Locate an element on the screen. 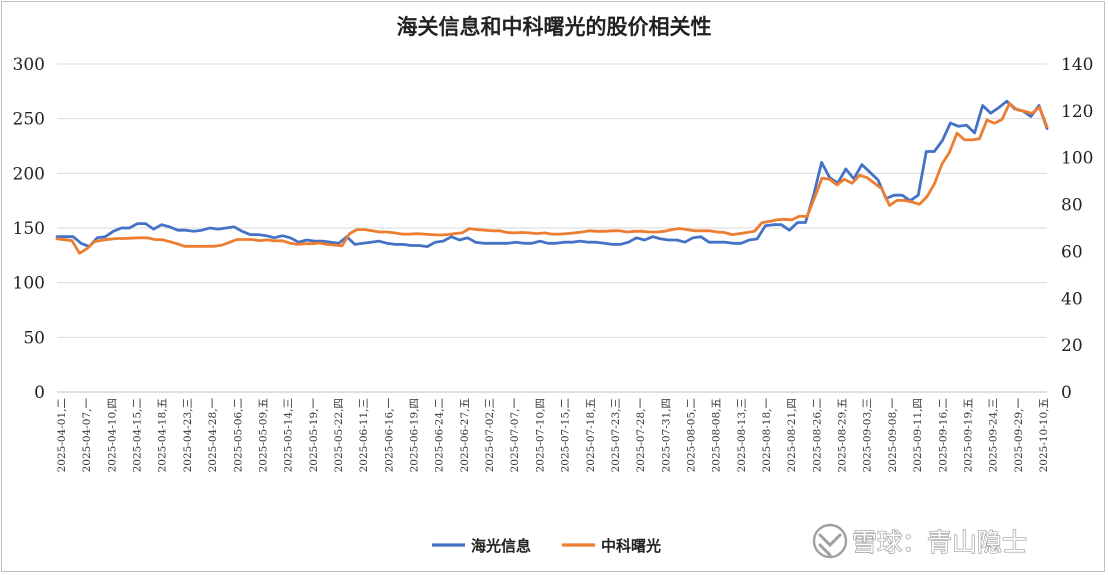 The height and width of the screenshot is (575, 1108). y-right-tick-label: 80 is located at coordinates (1072, 206).